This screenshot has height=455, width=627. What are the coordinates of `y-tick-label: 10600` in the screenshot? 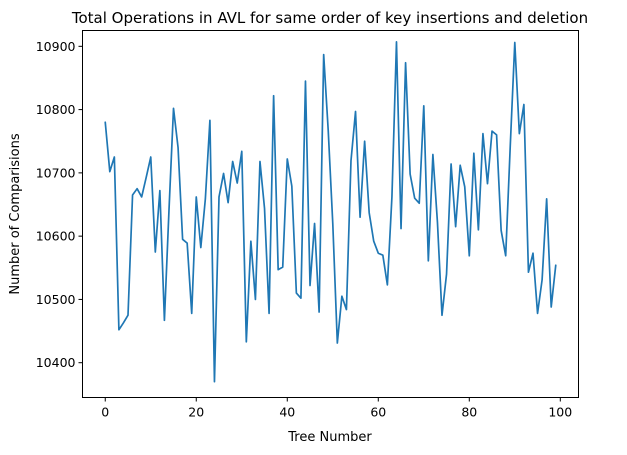 It's located at (56, 236).